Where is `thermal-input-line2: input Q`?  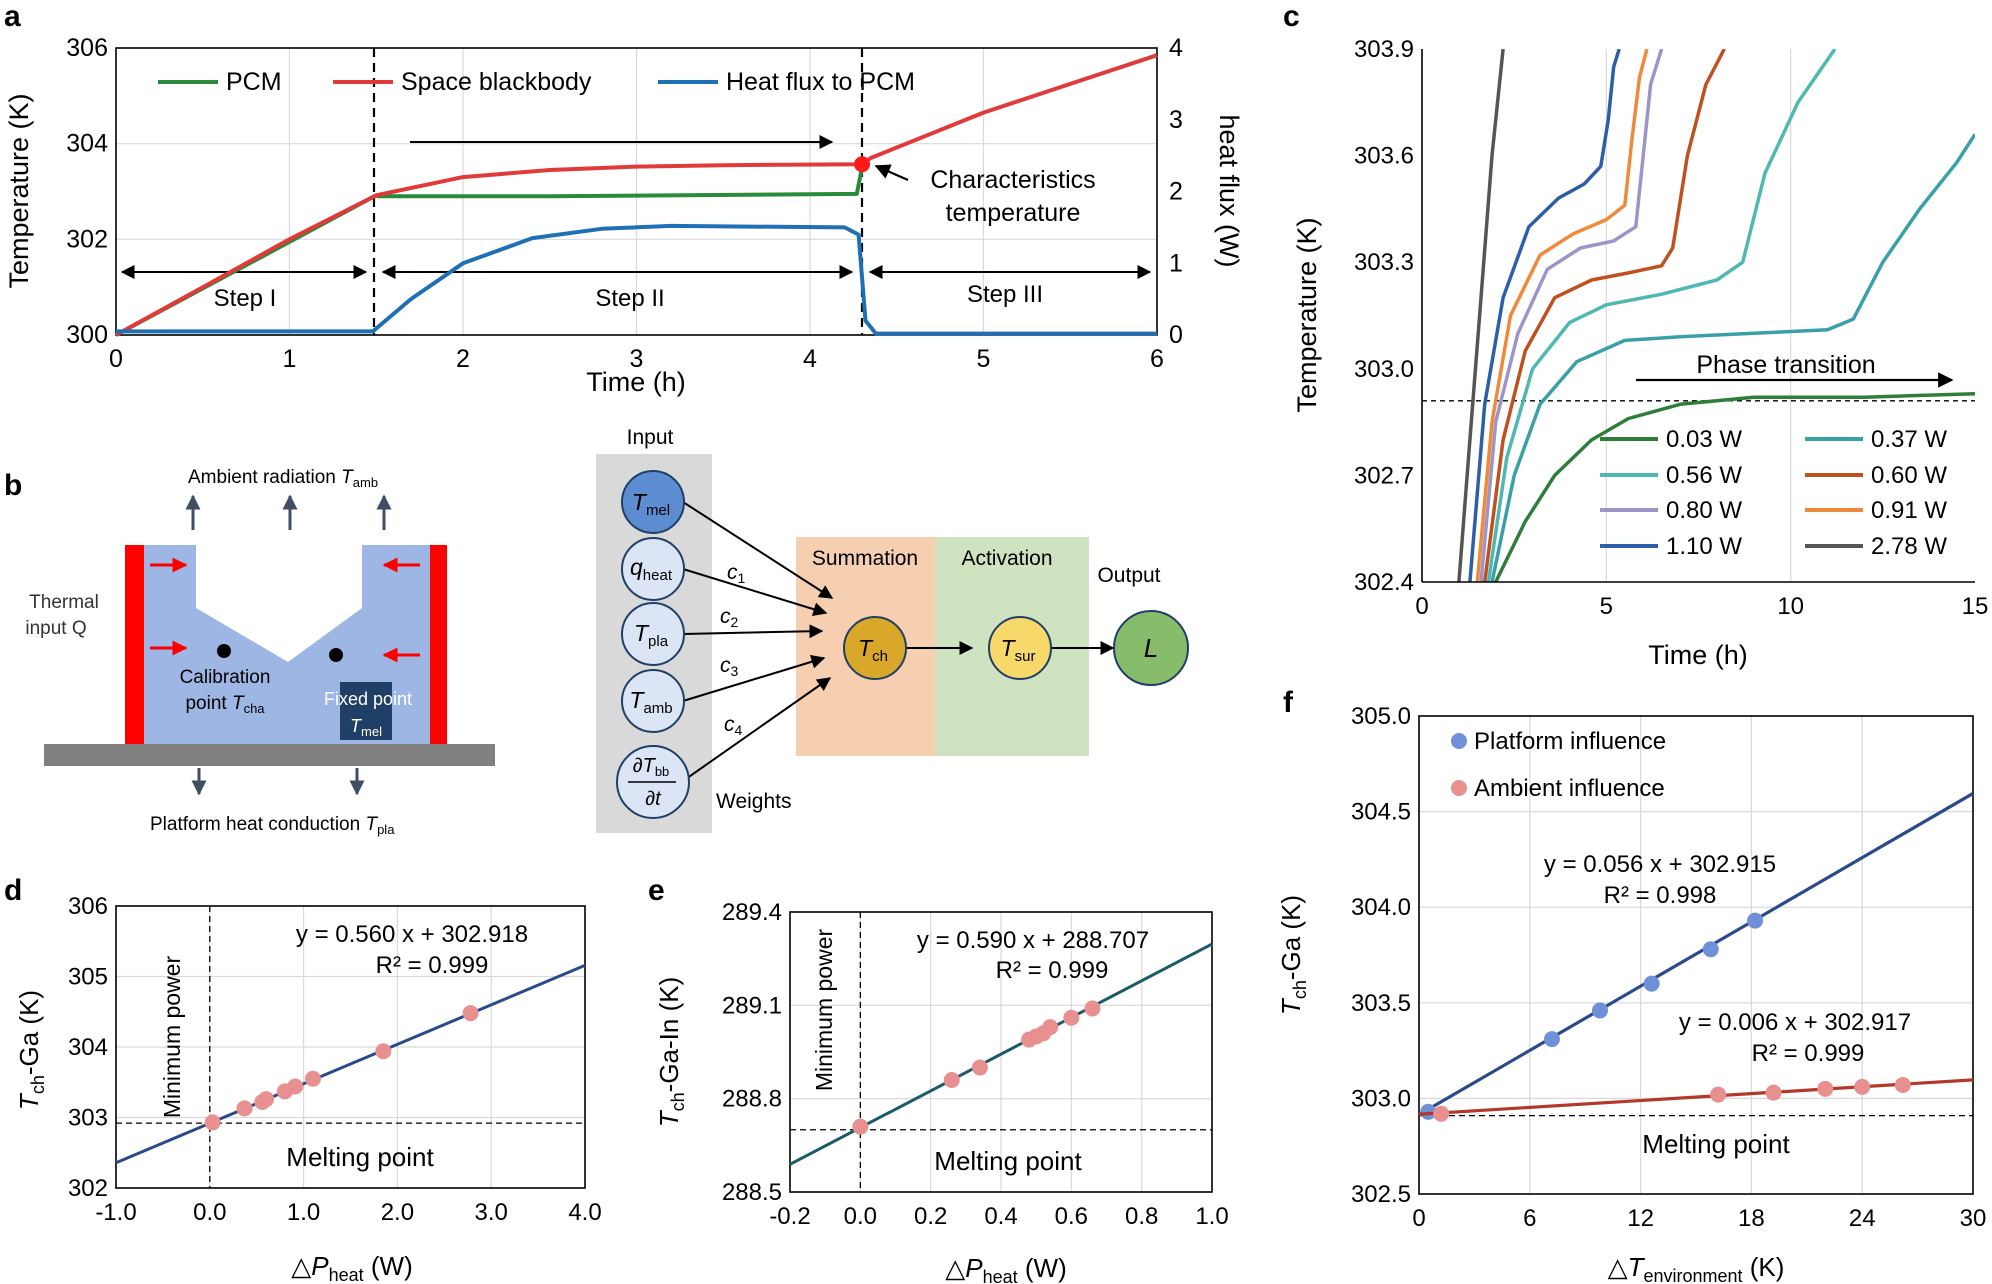
thermal-input-line2: input Q is located at coordinates (55, 628).